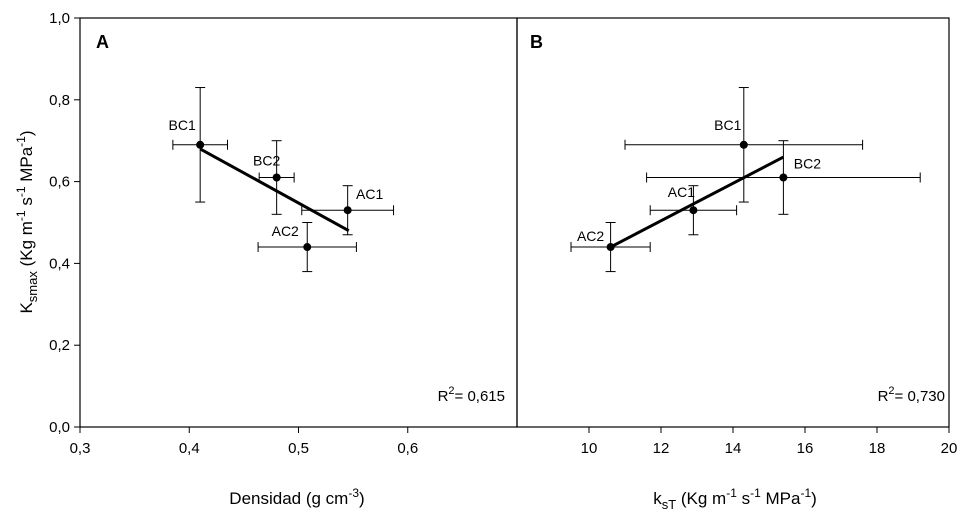  Describe the element at coordinates (911, 395) in the screenshot. I see `panel-b-r2: R2= 0,730` at that location.